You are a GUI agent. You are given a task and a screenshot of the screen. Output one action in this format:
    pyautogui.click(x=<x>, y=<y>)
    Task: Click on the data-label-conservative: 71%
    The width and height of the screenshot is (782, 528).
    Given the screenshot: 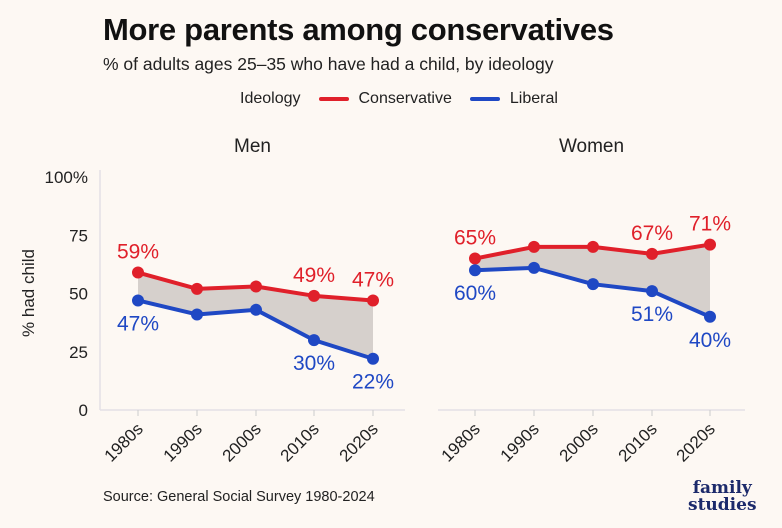 What is the action you would take?
    pyautogui.click(x=710, y=224)
    